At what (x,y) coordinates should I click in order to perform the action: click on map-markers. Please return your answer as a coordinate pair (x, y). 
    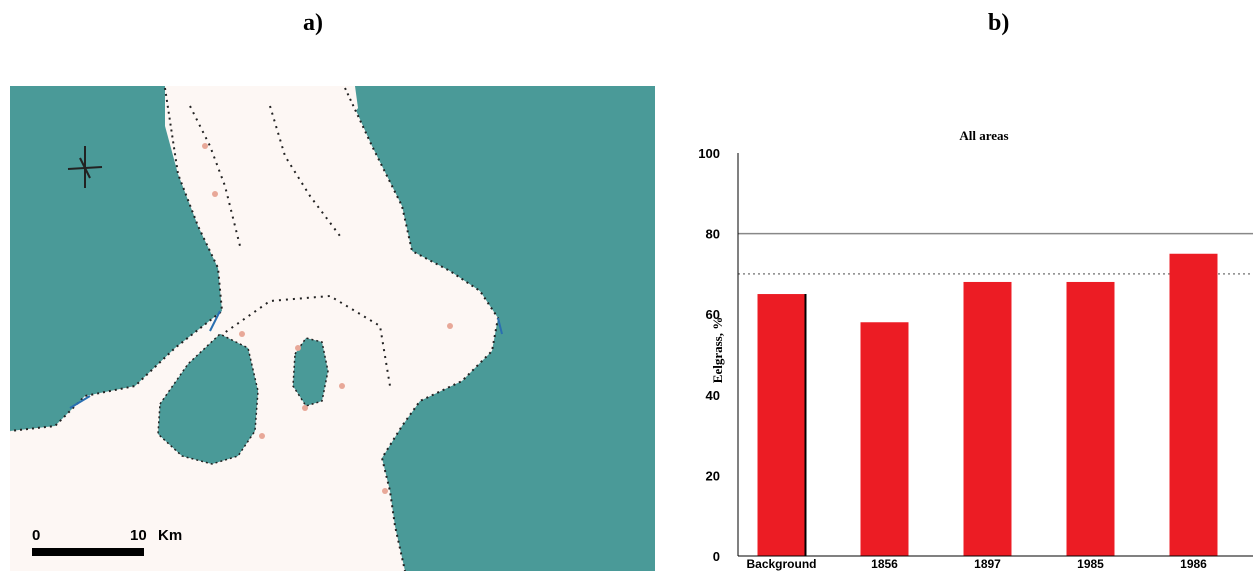
    Looking at the image, I should click on (327, 318).